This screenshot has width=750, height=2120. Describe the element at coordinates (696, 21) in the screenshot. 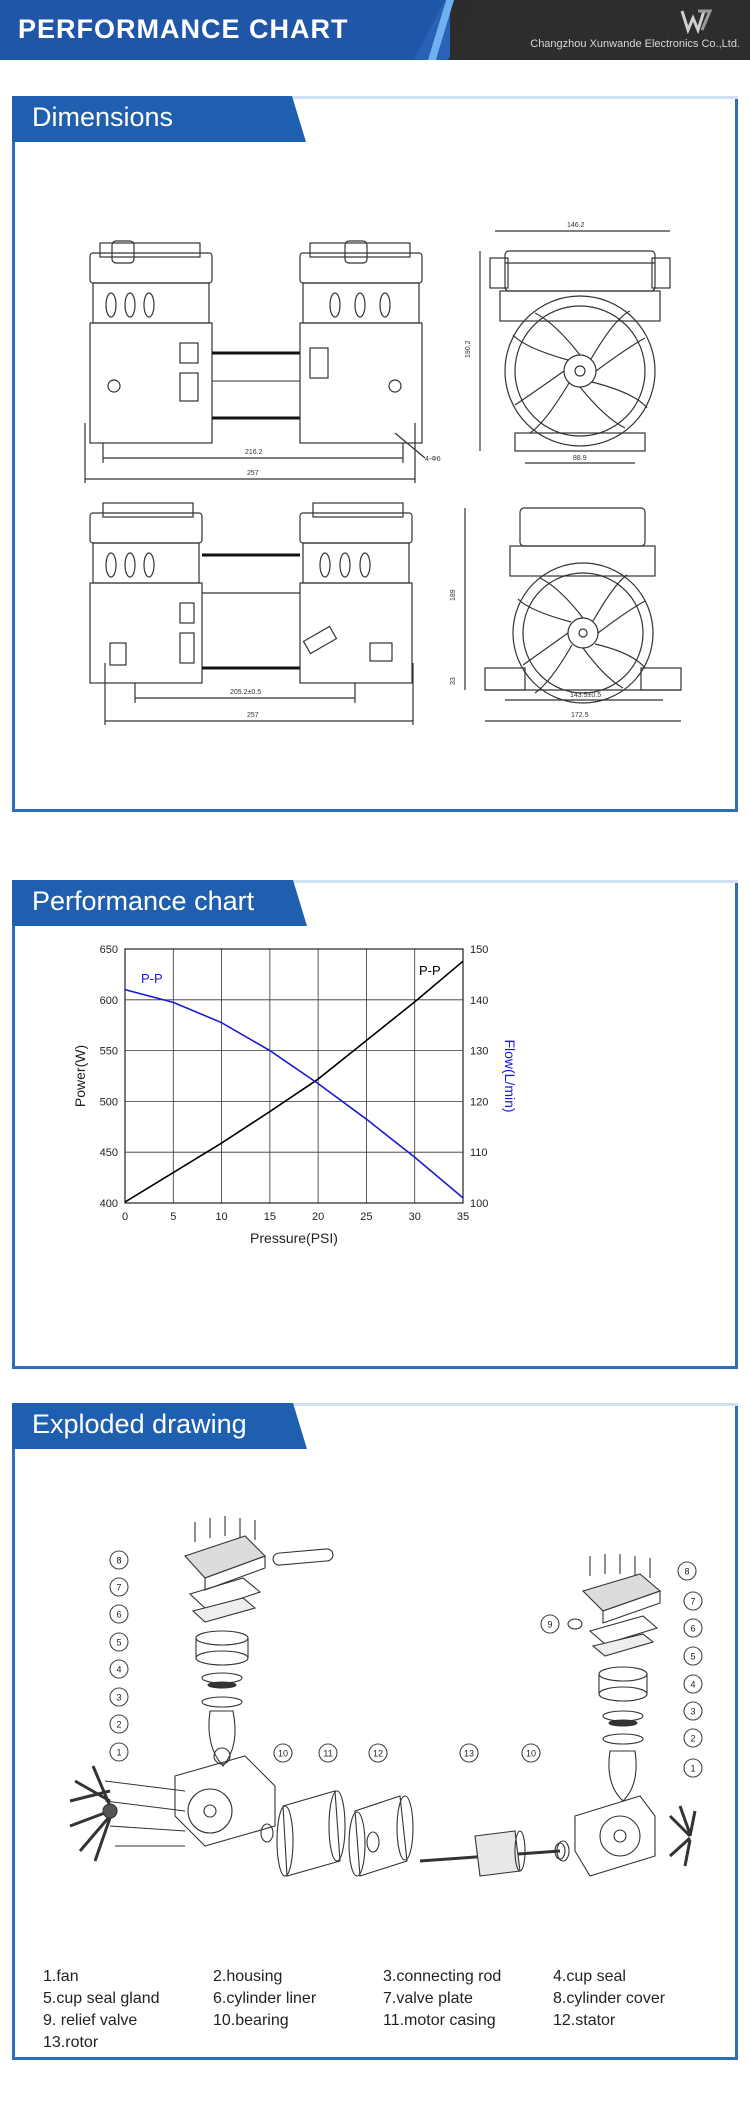

I see `company-logo-icon` at that location.